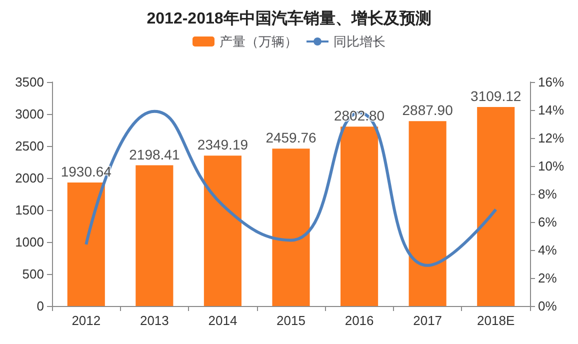  Describe the element at coordinates (222, 144) in the screenshot. I see `data-label: 2349.19` at that location.